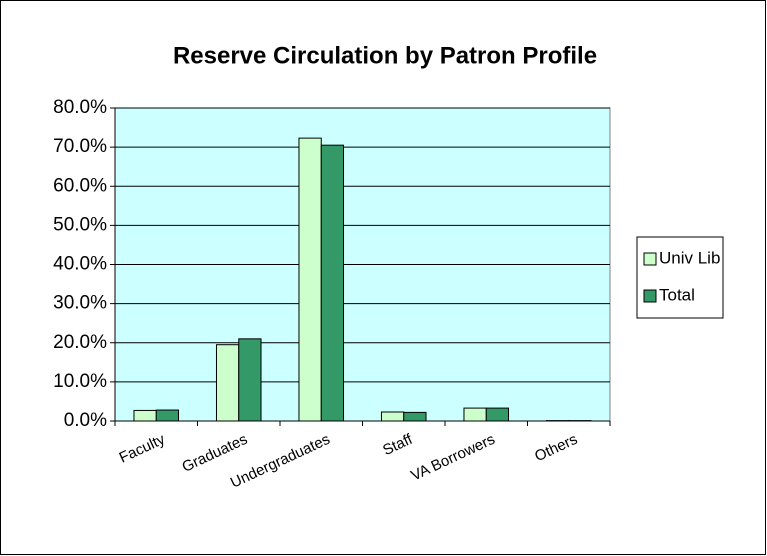 This screenshot has width=767, height=556. Describe the element at coordinates (80, 107) in the screenshot. I see `y-tick-label: 80.0%` at that location.